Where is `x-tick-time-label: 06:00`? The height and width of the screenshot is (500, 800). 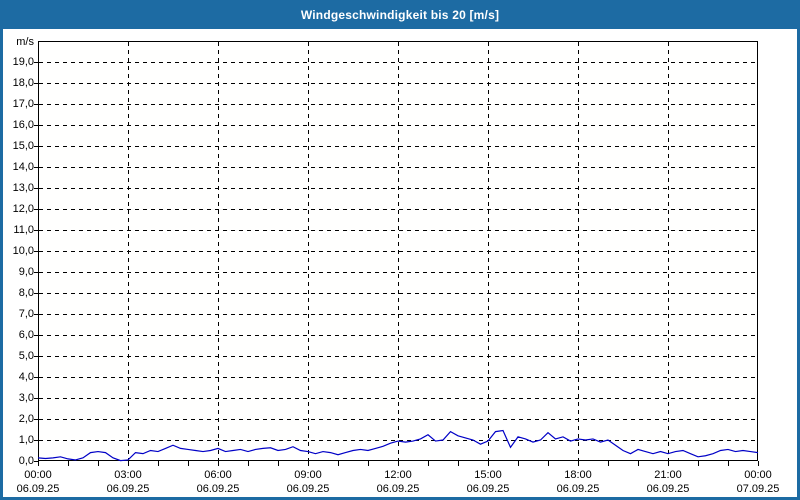
x-tick-time-label: 06:00 is located at coordinates (218, 475).